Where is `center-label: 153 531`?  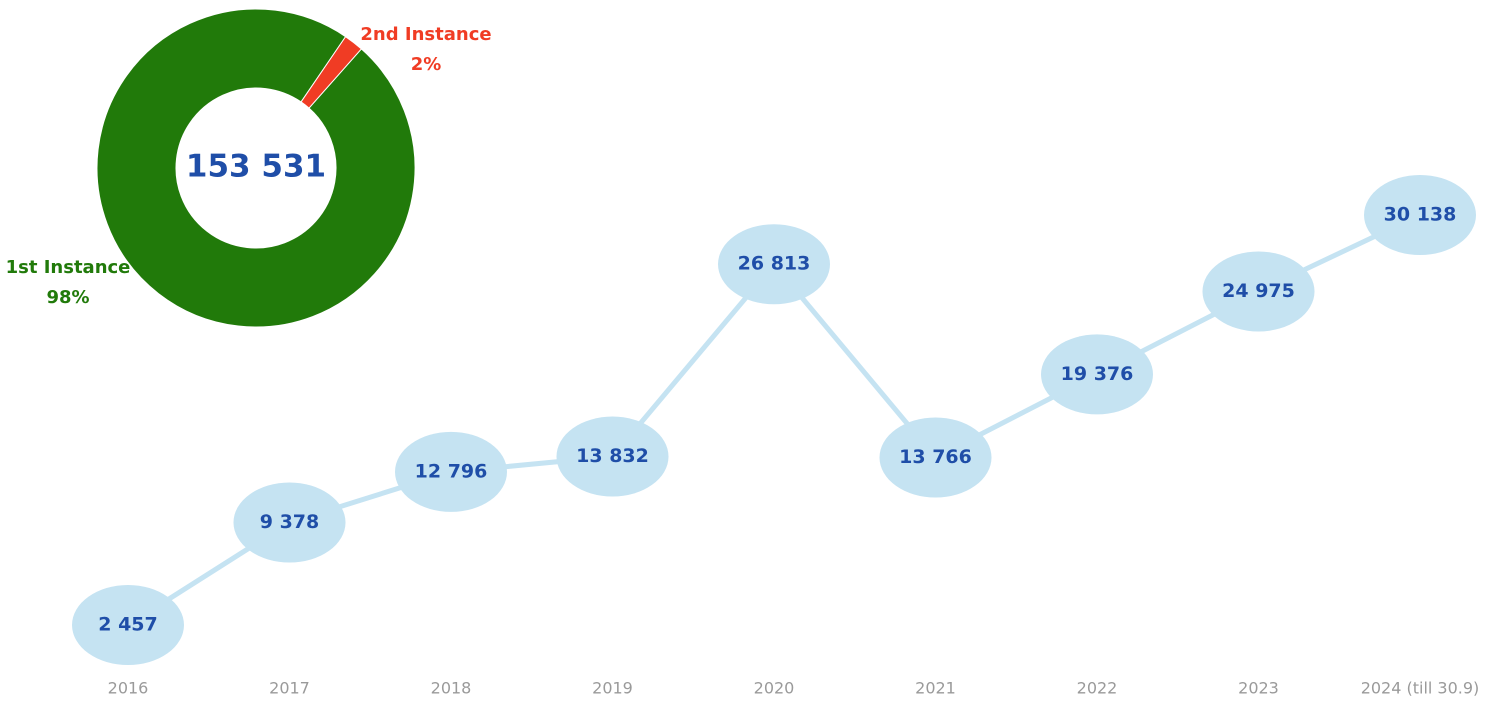
center-label: 153 531 is located at coordinates (256, 167).